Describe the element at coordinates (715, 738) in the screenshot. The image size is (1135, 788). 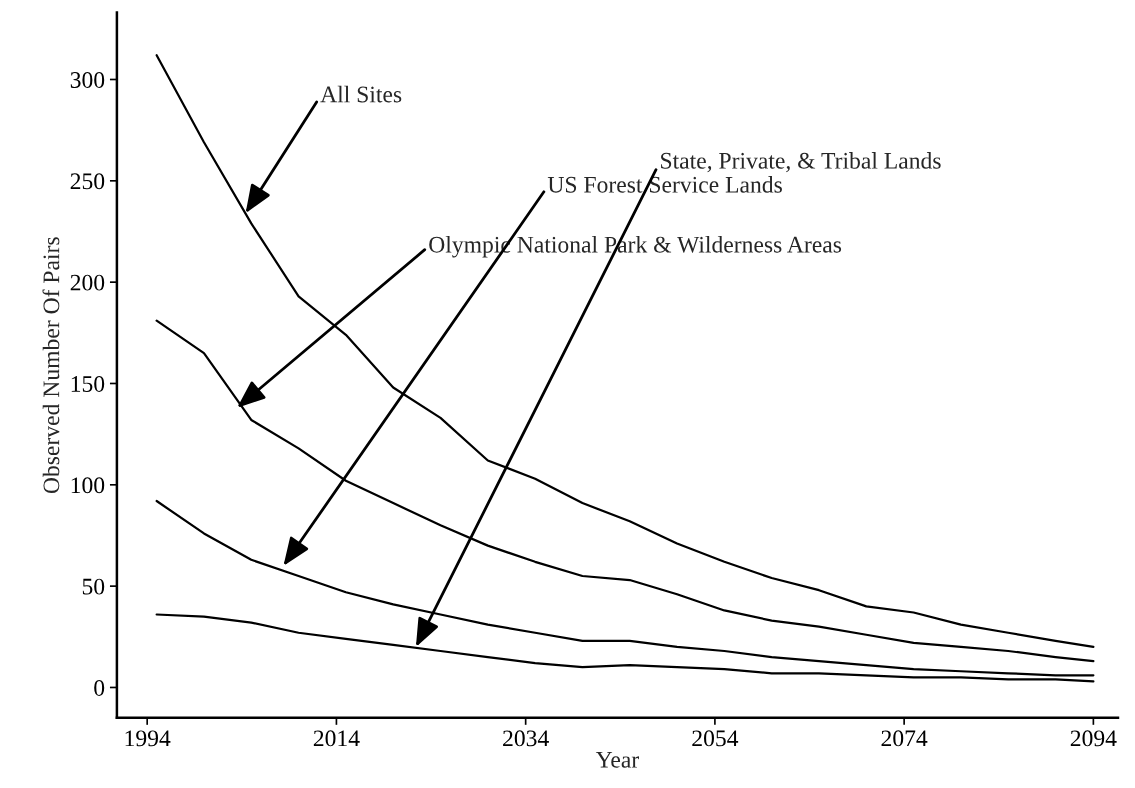
I see `x-tick-label: 2054` at that location.